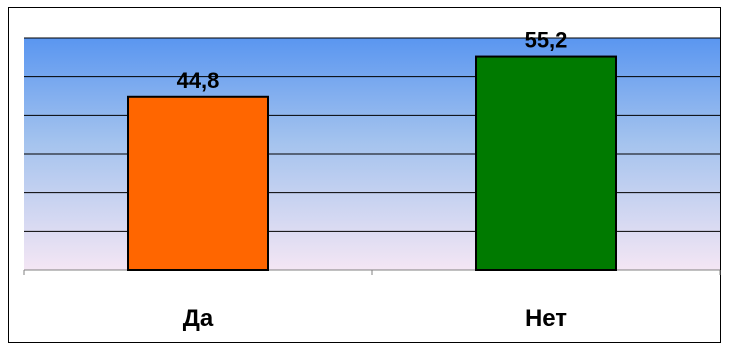  I want to click on category-label: Нет, so click(546, 318).